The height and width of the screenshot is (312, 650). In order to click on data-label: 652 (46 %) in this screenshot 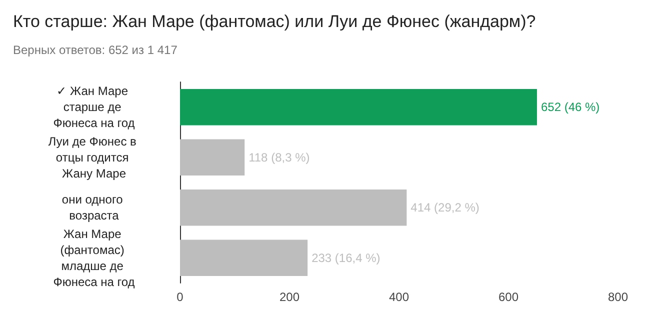, I will do `click(570, 107)`.